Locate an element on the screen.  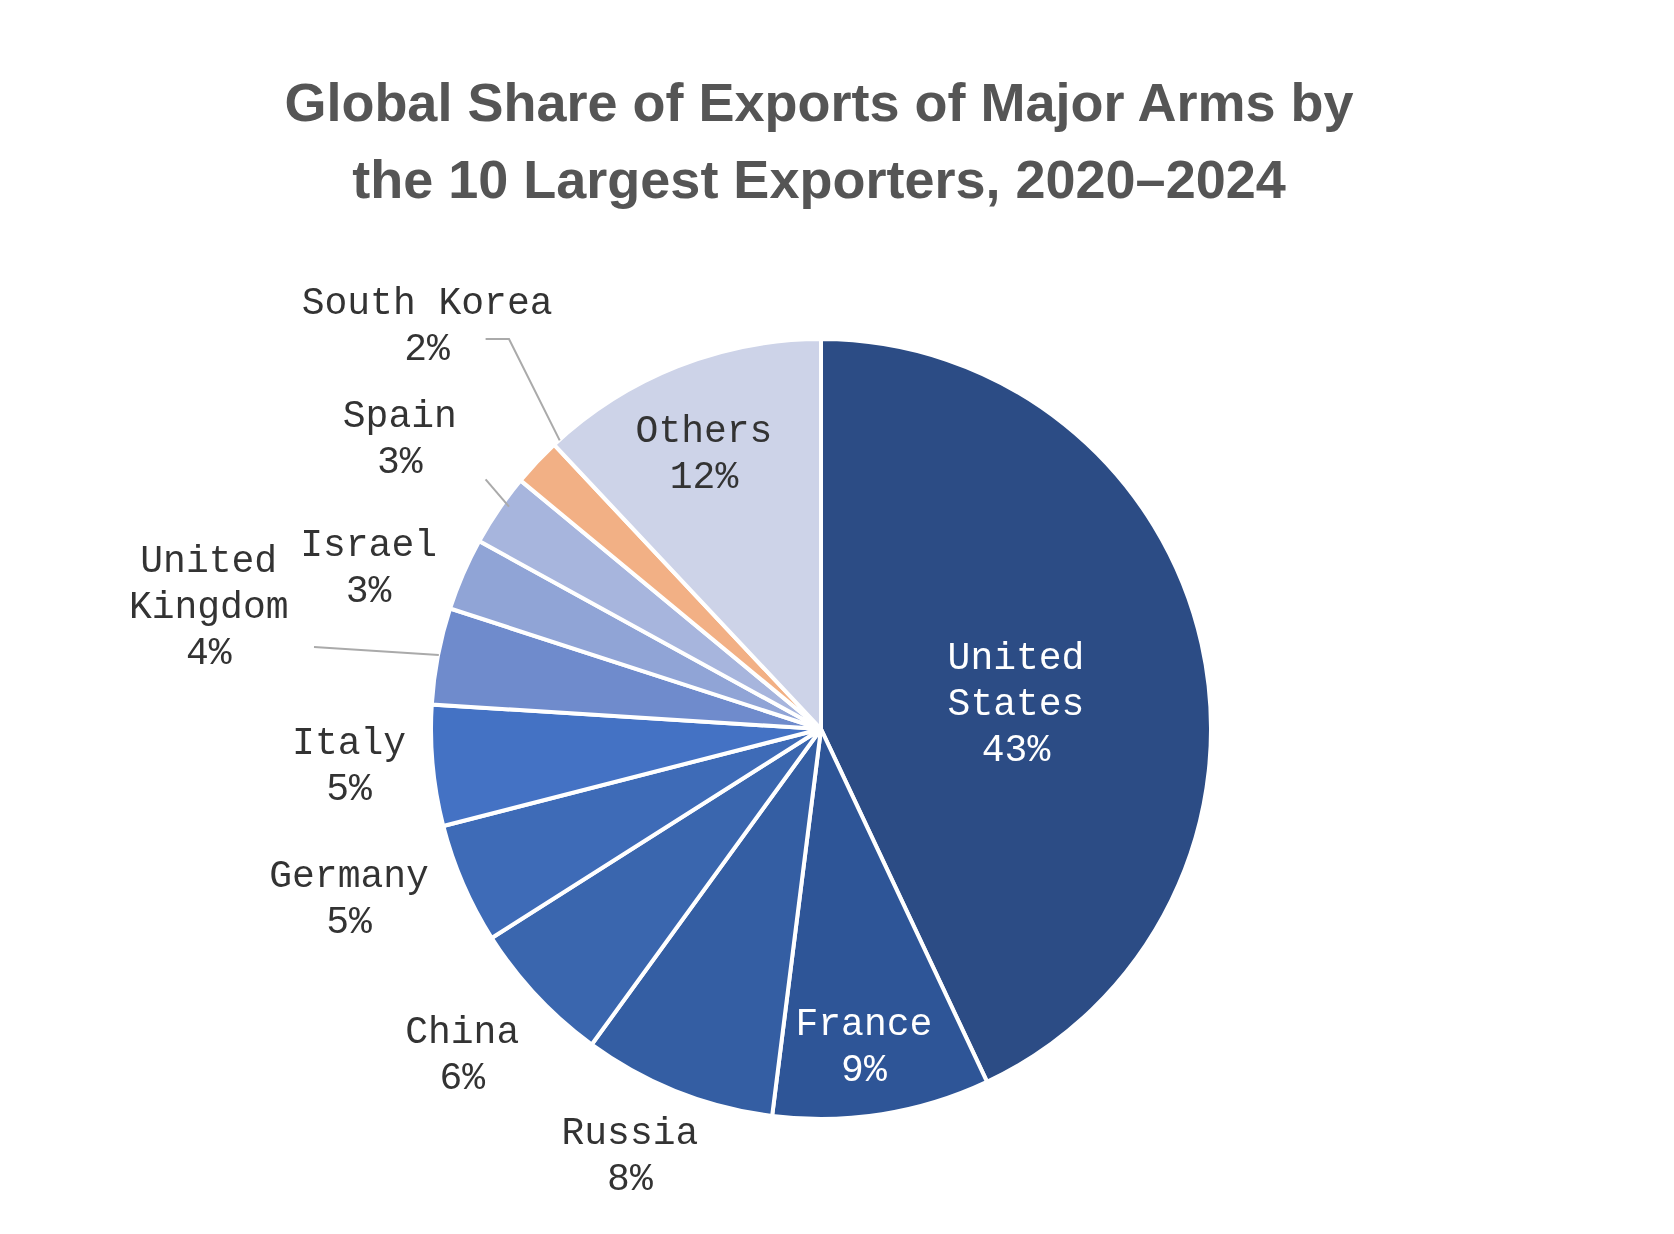
data-label: 12% is located at coordinates (704, 478).